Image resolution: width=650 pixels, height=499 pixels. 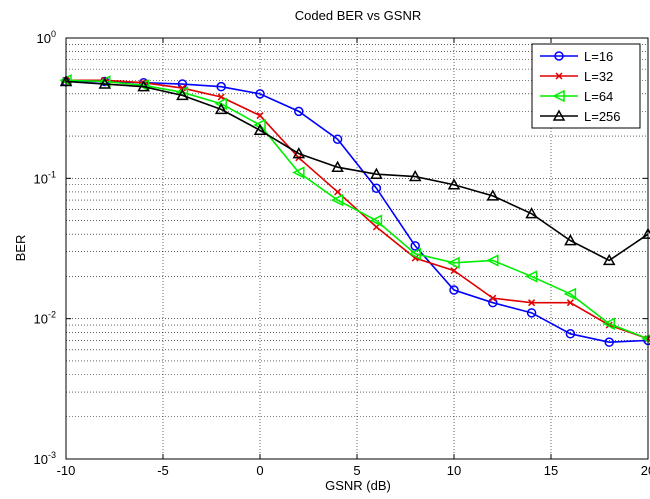 What do you see at coordinates (358, 15) in the screenshot?
I see `chart-title: Coded BER vs GSNR` at bounding box center [358, 15].